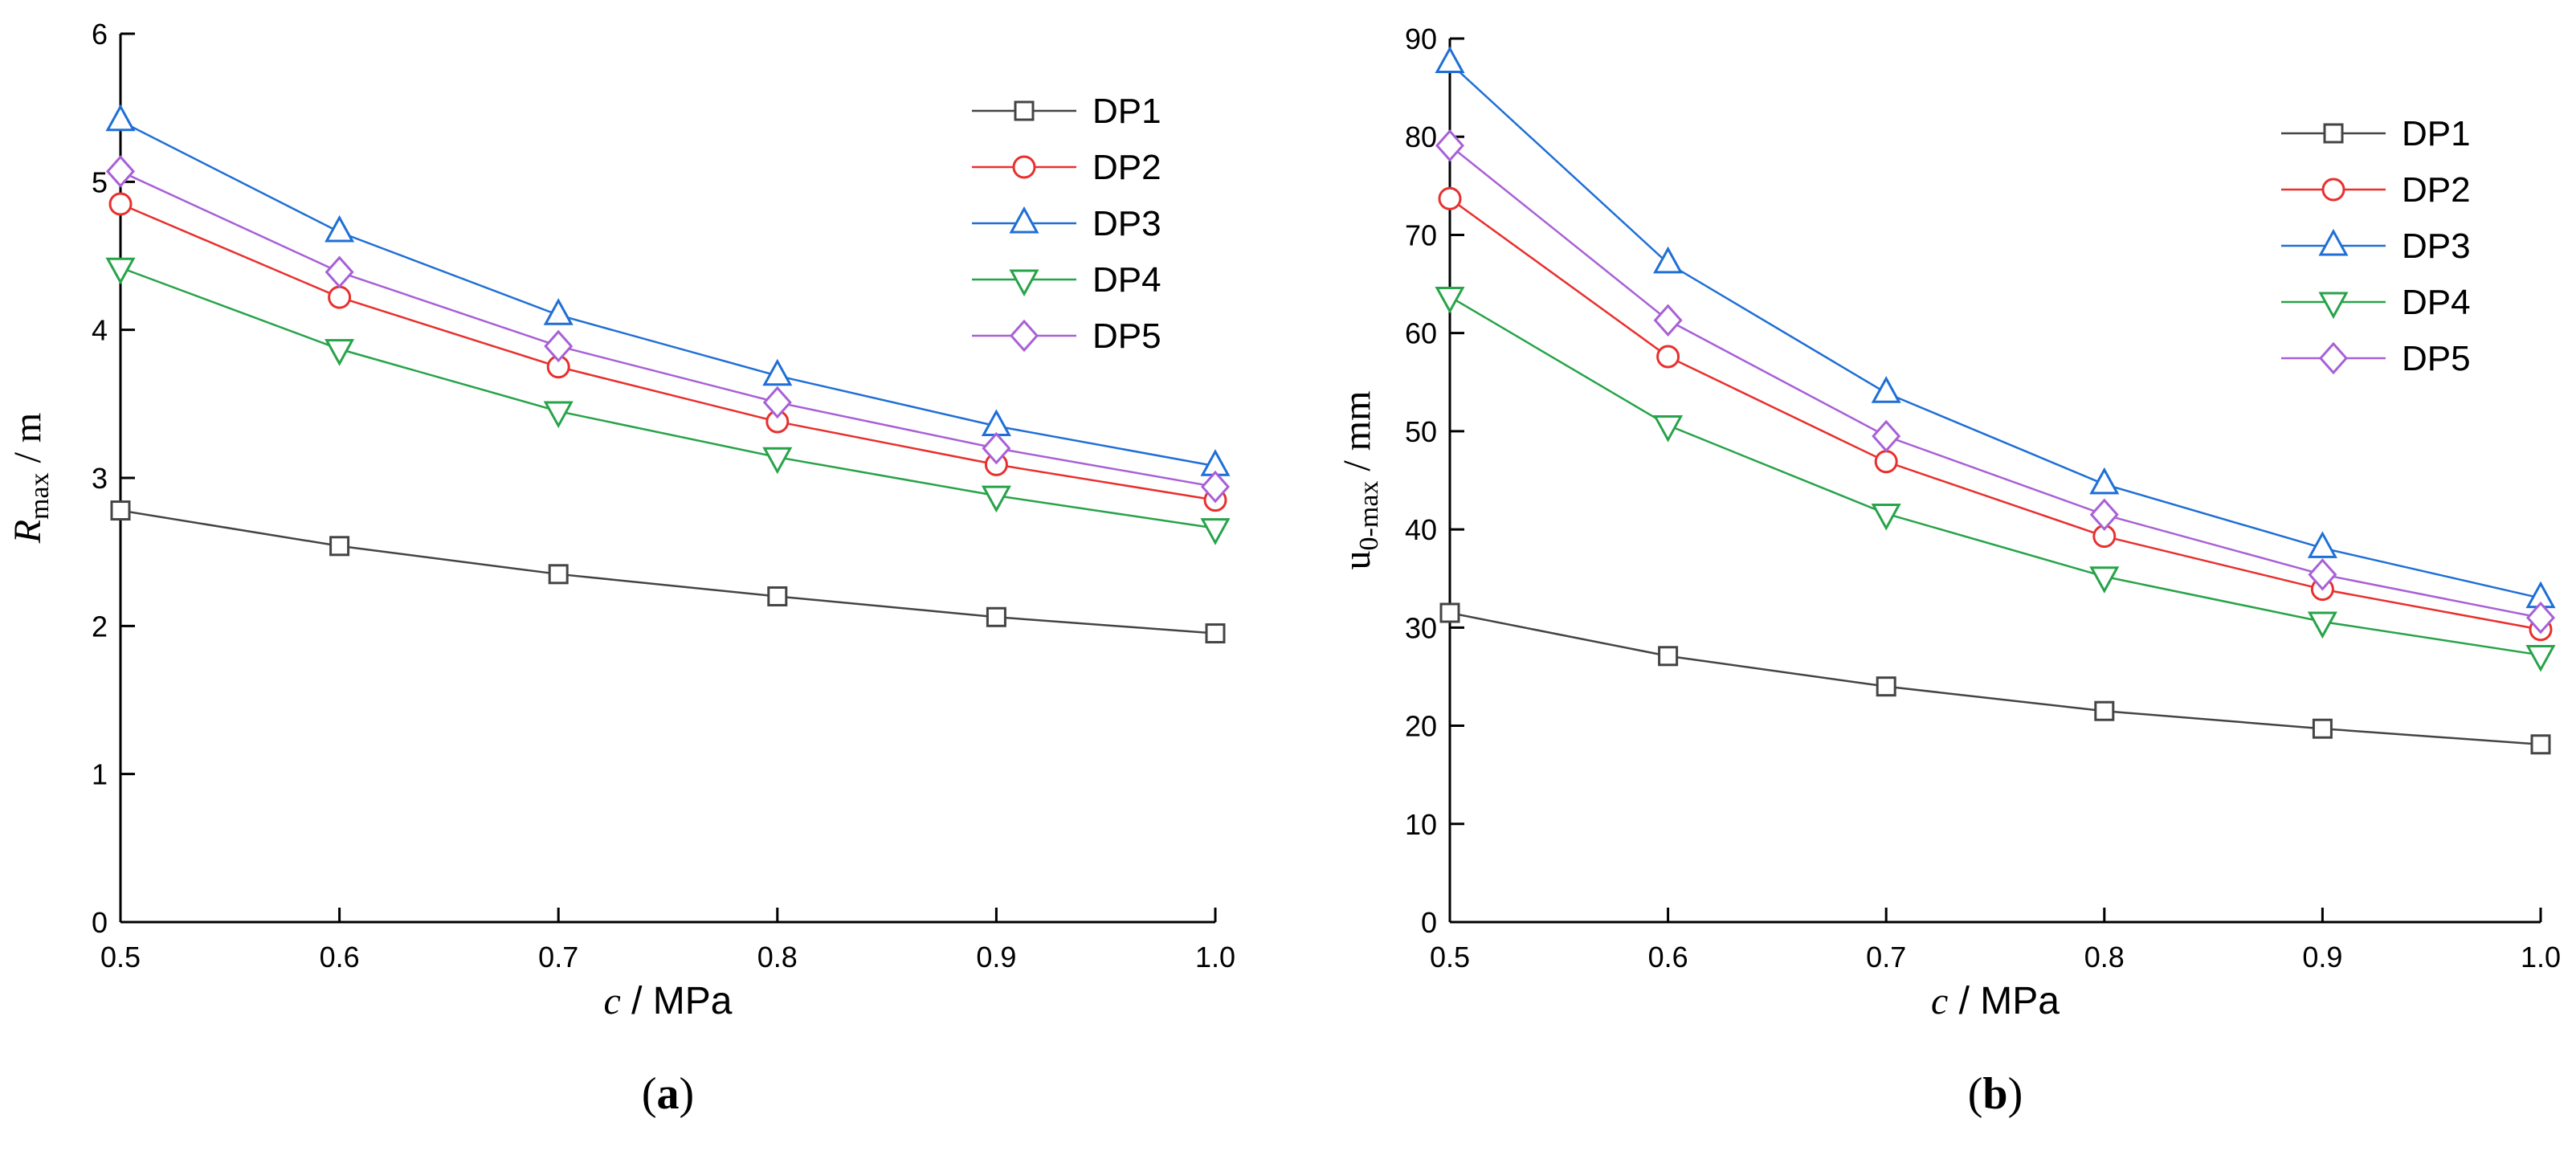 Image resolution: width=2576 pixels, height=1151 pixels. Describe the element at coordinates (1421, 38) in the screenshot. I see `y-tick-label: 90` at that location.